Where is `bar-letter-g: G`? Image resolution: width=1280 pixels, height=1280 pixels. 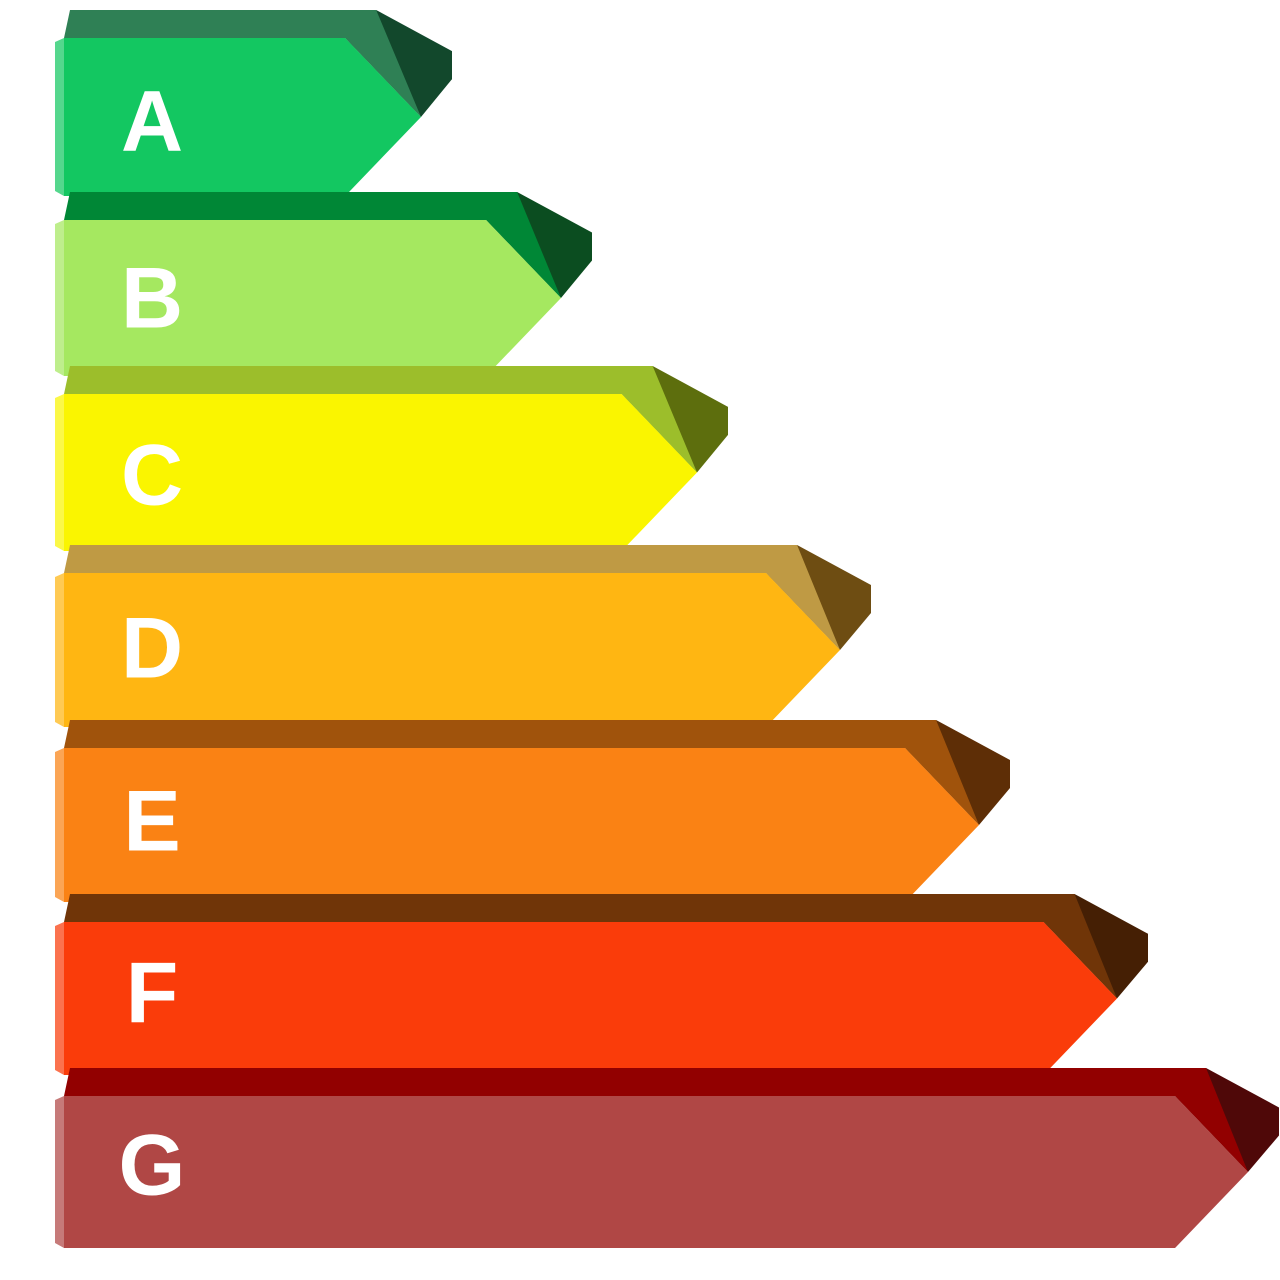
bar-letter-g: G is located at coordinates (152, 1166).